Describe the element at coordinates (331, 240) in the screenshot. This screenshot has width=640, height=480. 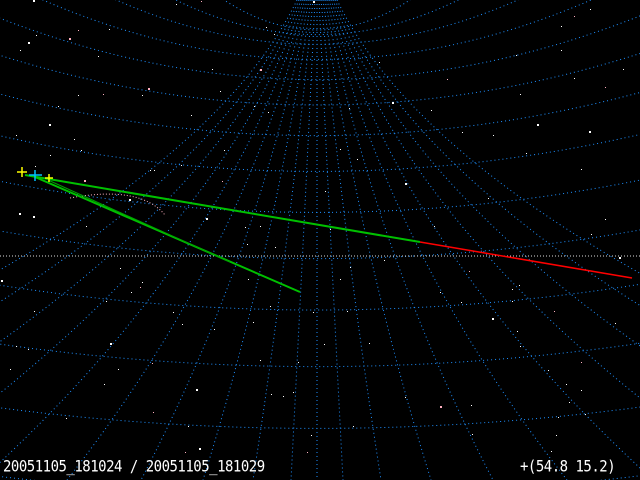
I see `grid-meridian` at that location.